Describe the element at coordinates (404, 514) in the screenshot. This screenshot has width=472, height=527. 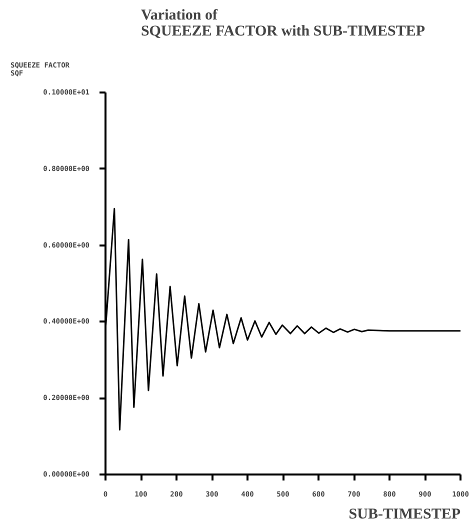
I see `x-axis-title: SUB-TIMESTEP` at that location.